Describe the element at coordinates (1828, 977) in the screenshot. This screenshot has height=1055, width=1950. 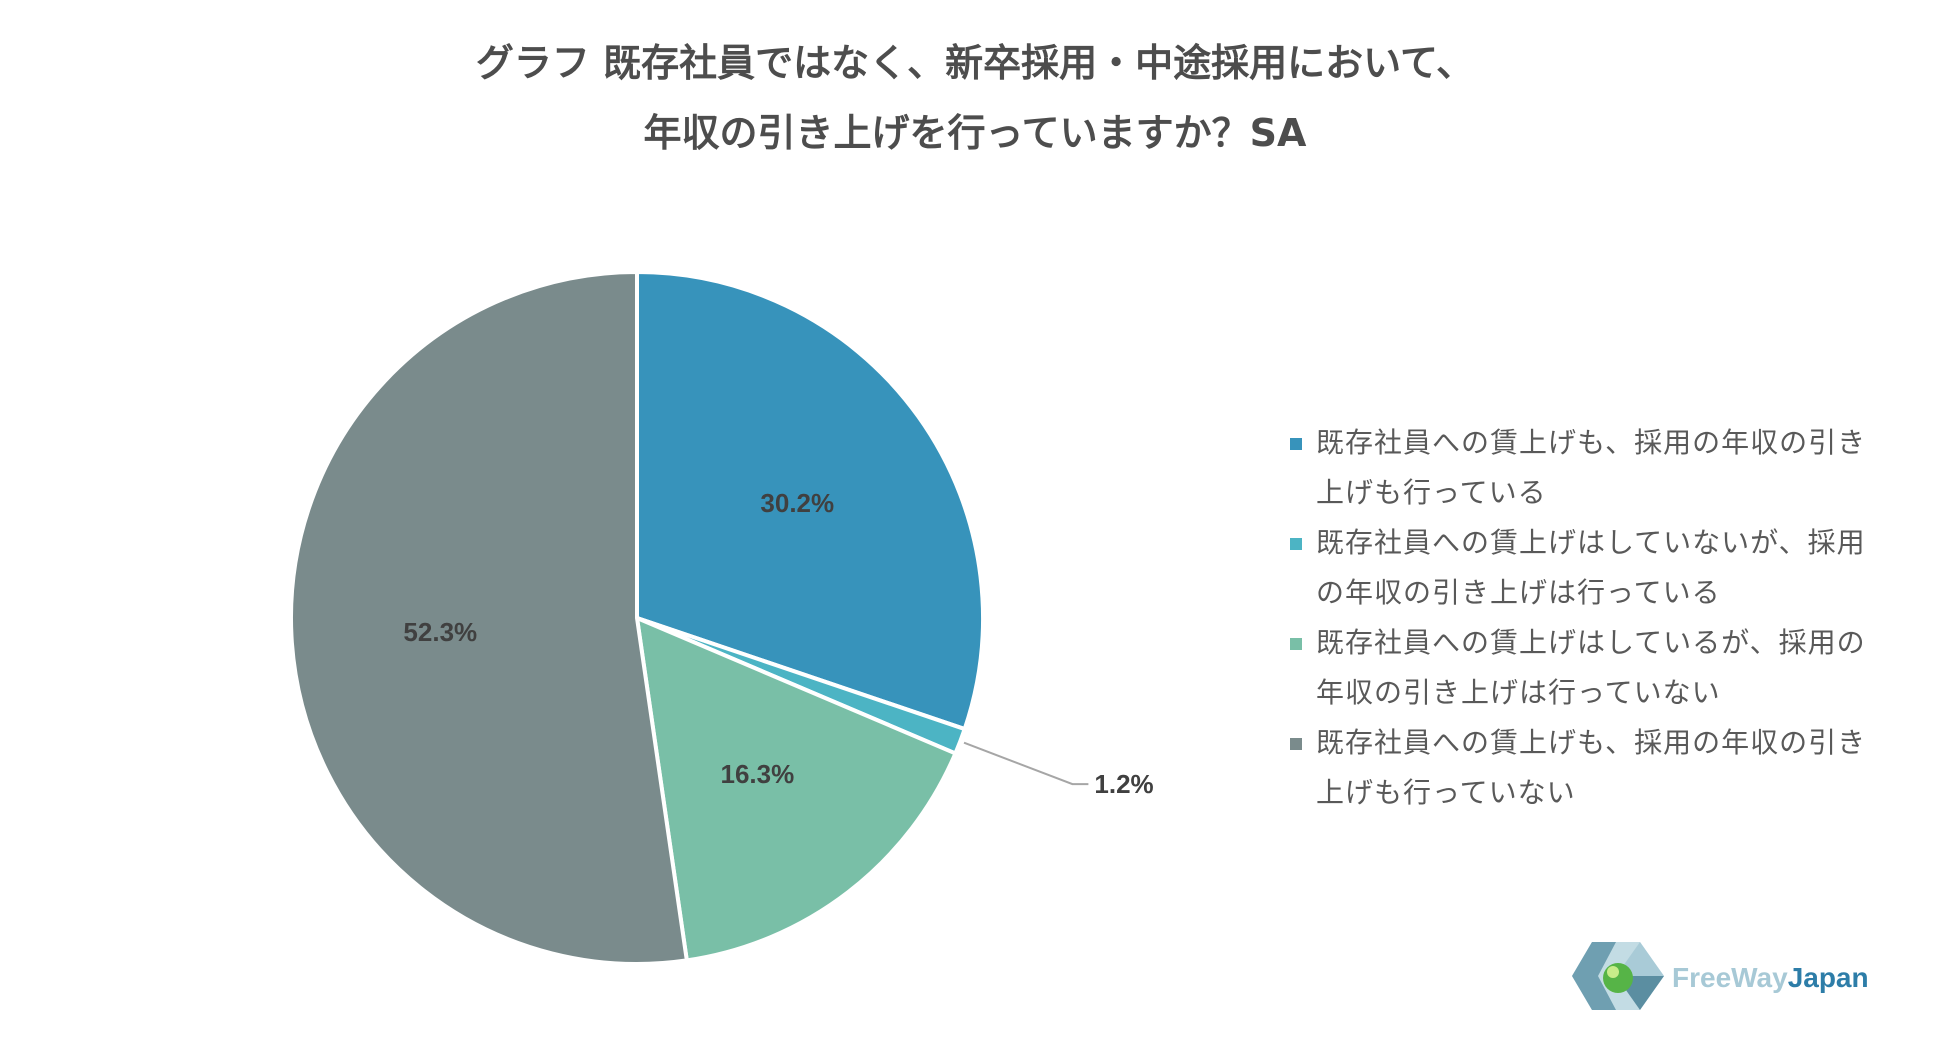
I see `logo-text-japan: Japan` at that location.